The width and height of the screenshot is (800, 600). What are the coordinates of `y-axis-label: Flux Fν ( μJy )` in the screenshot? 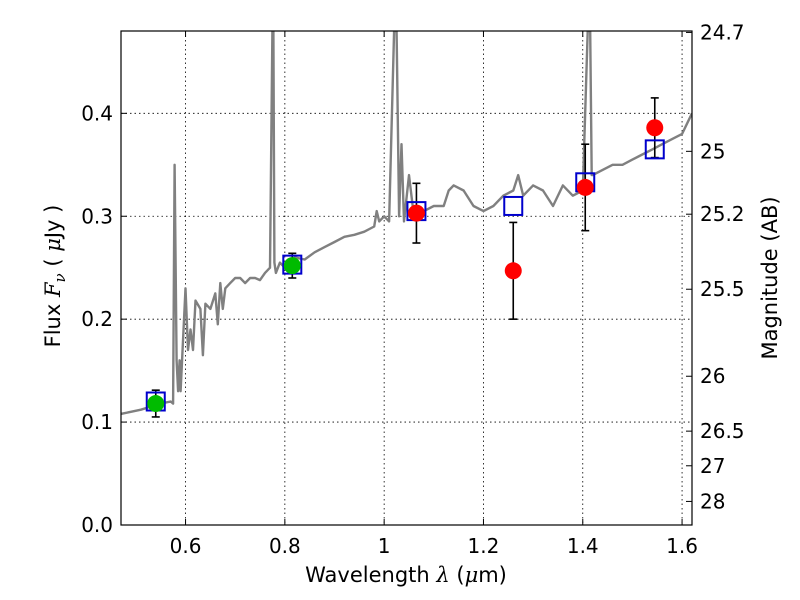 It's located at (55, 276).